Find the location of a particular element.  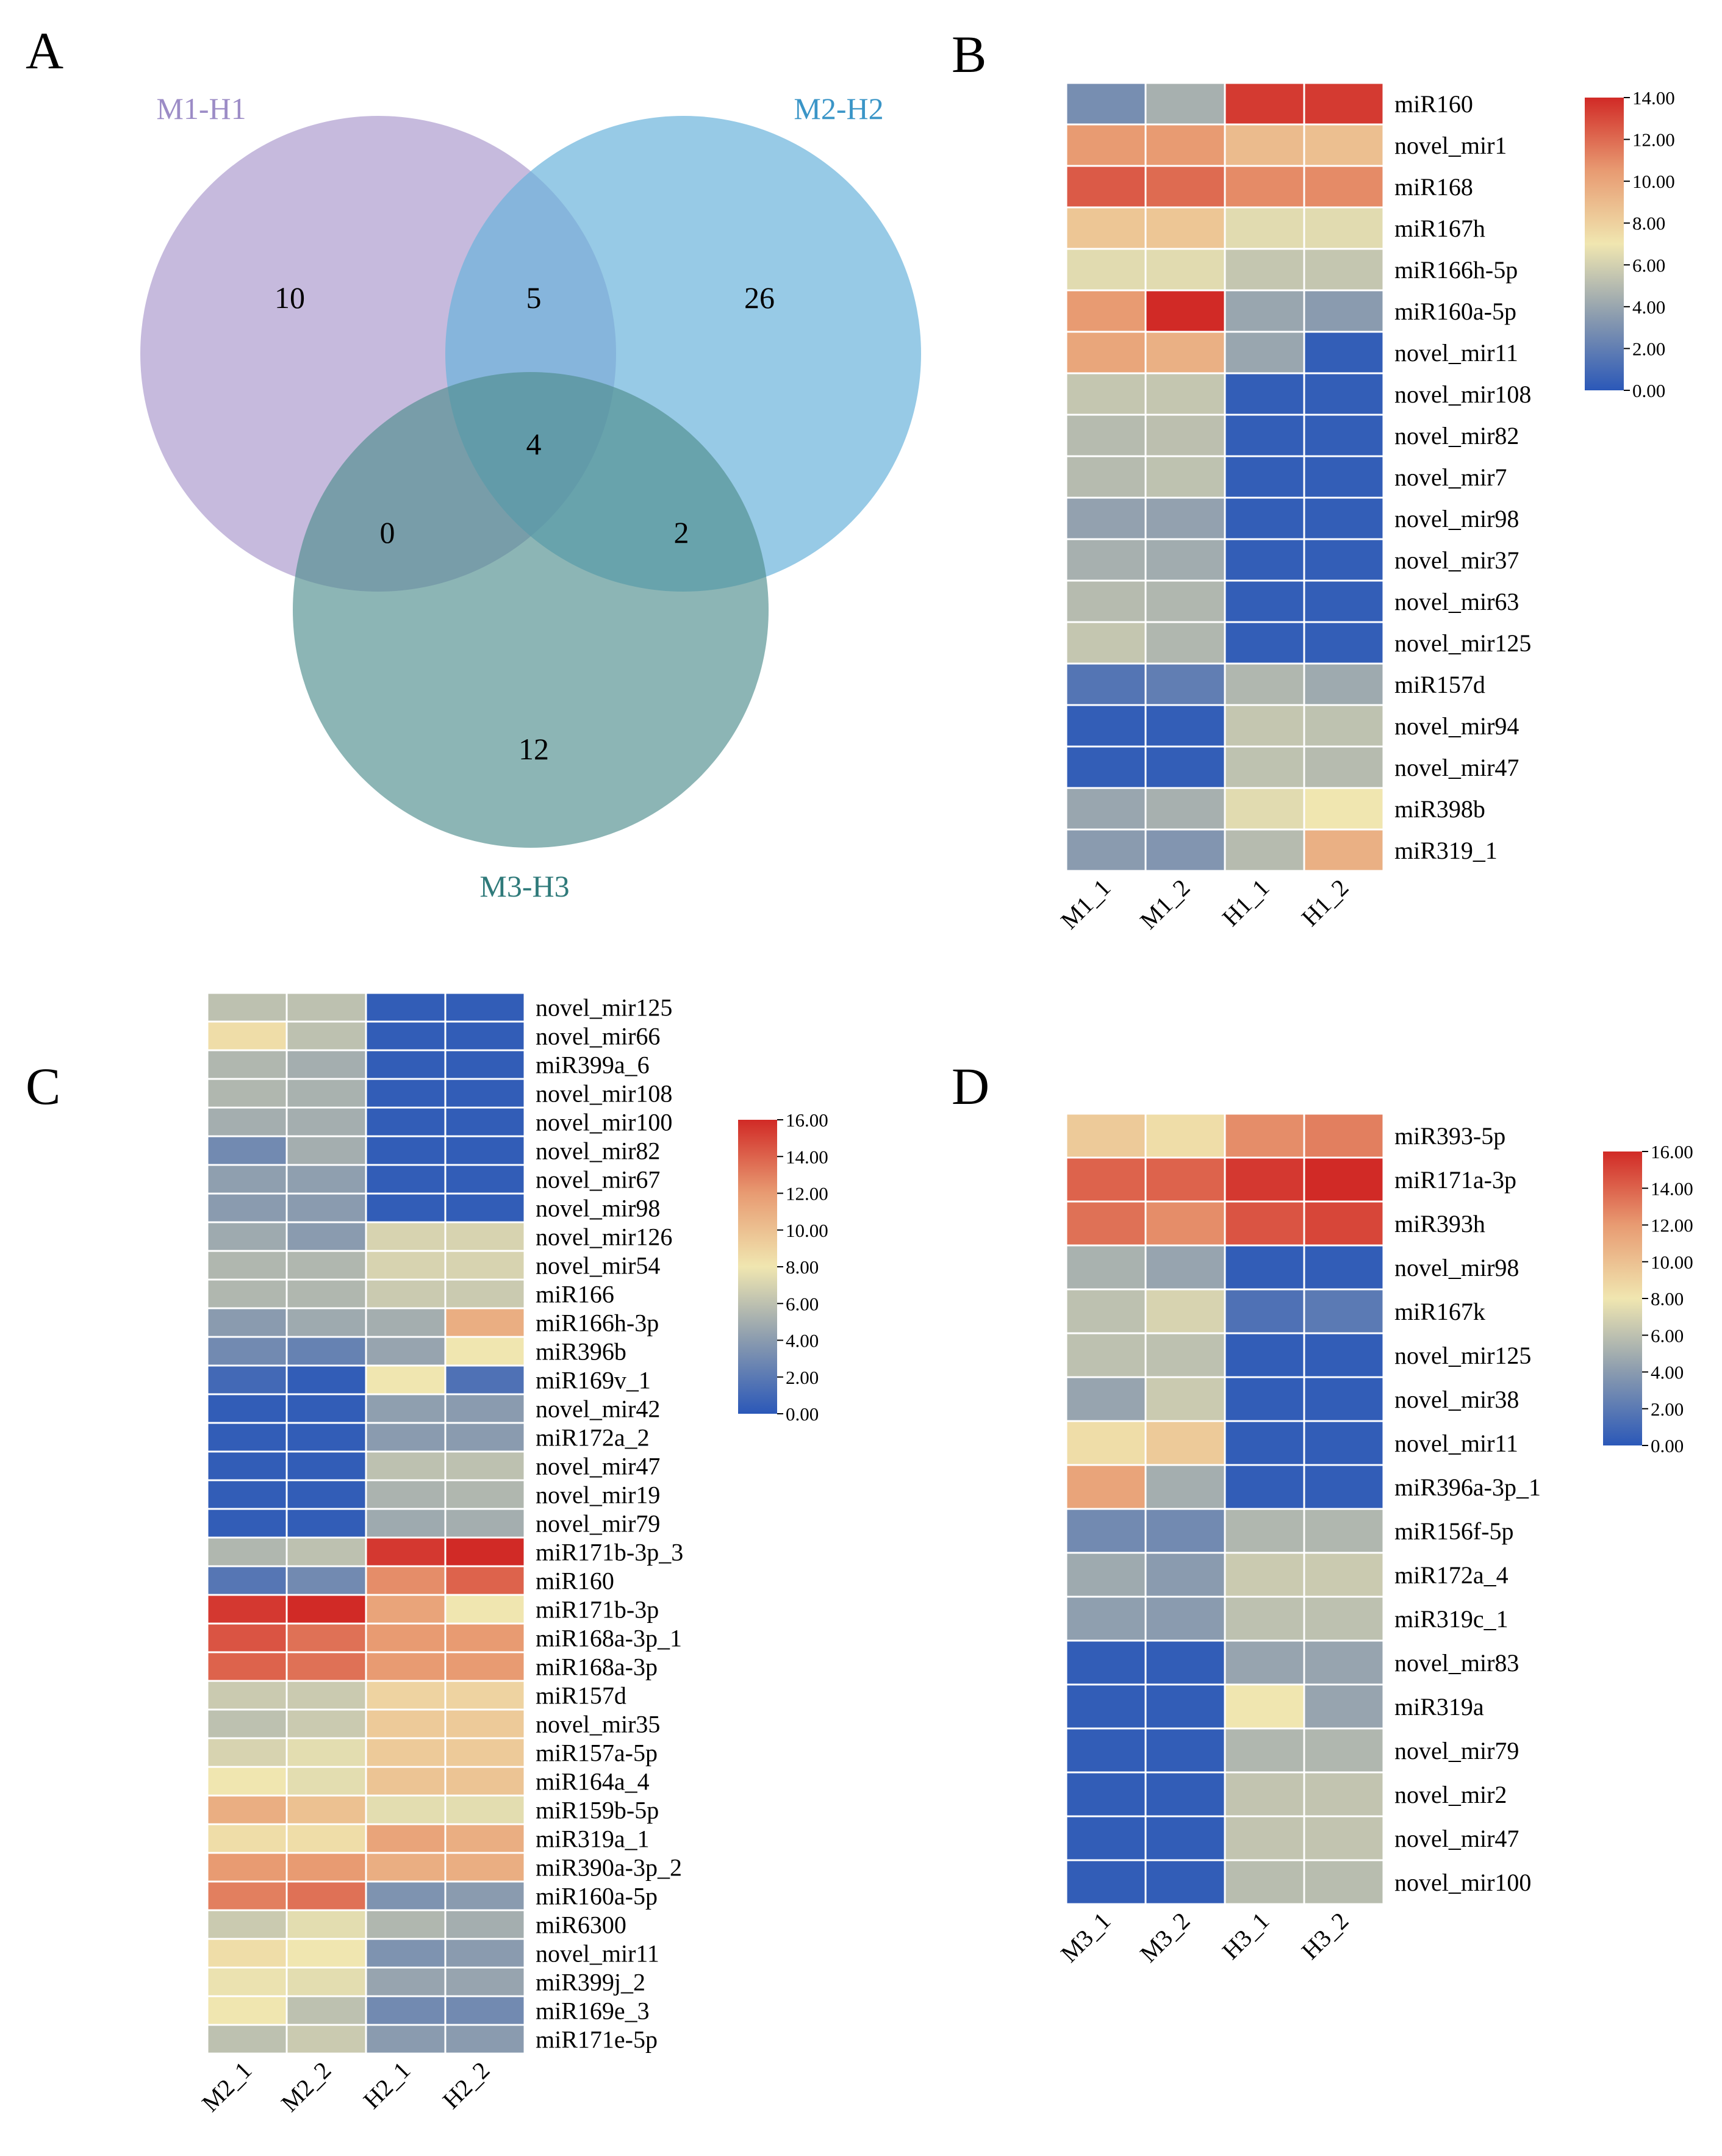

colorbar-tick-label: 16.00 is located at coordinates (1672, 1151).